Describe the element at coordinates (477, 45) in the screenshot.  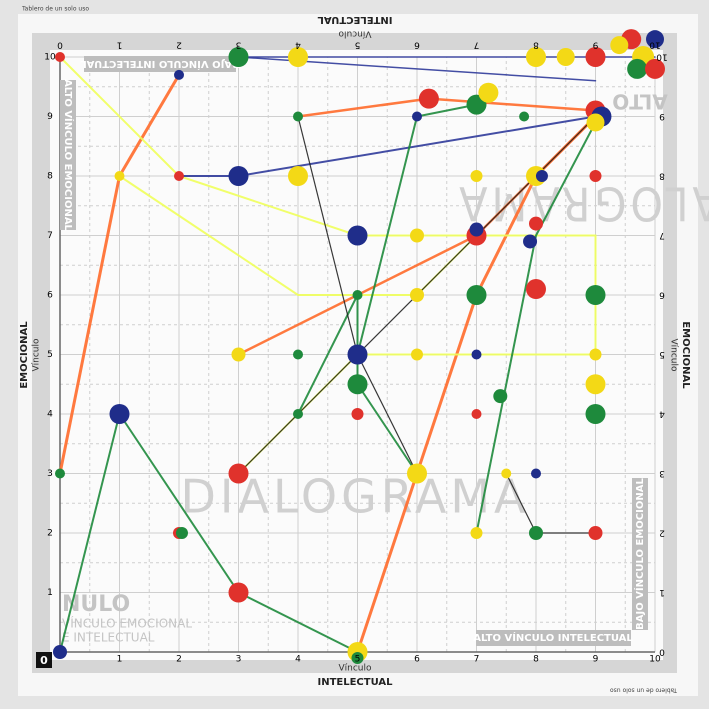
I see `top-tick-label: 7` at that location.